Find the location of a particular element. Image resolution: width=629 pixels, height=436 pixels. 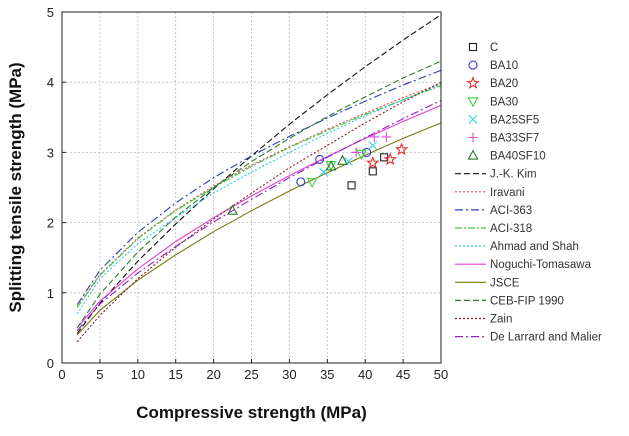

legend-label-noguchi-tomasawa: Noguchi-Tomasawa is located at coordinates (541, 265).